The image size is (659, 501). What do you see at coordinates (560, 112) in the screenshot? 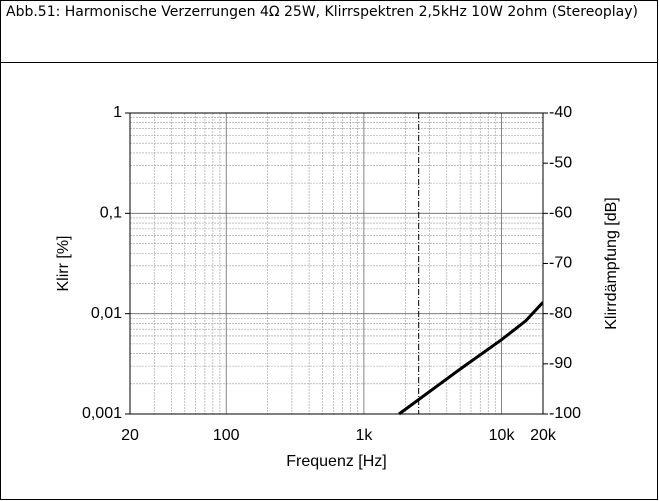
I see `y2-tick-label: -40` at bounding box center [560, 112].